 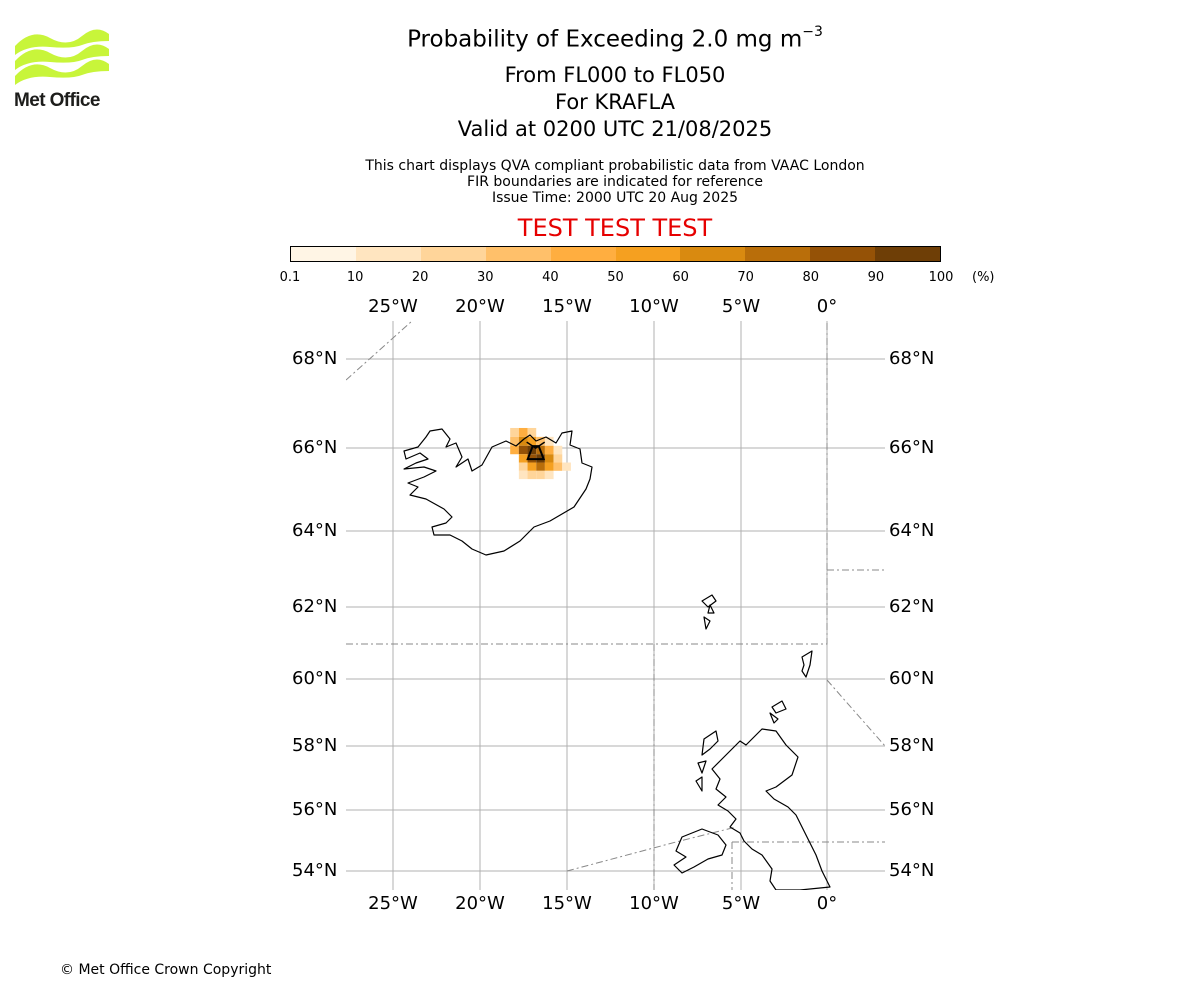 I want to click on colorbar-tick-label: 50, so click(x=615, y=277).